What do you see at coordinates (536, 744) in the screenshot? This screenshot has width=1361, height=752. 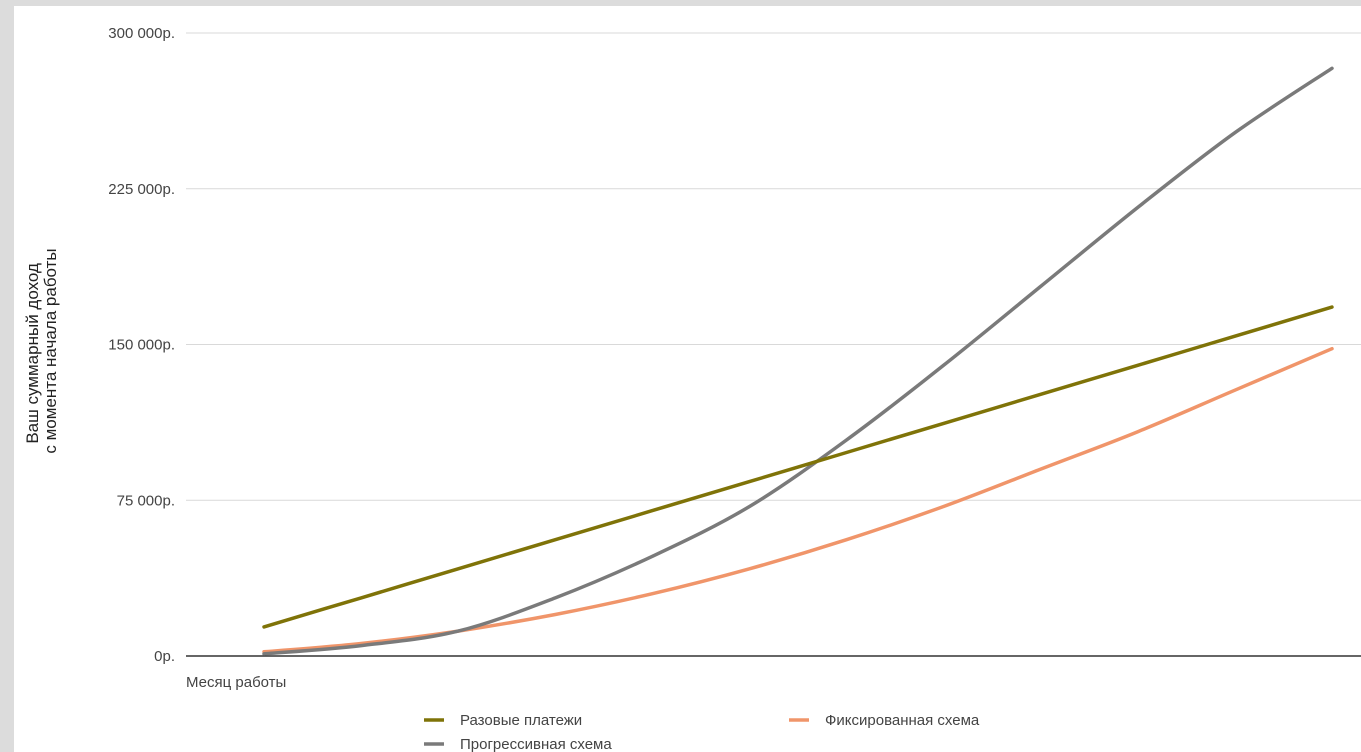 I see `legend-label: Прогрессивная схема` at bounding box center [536, 744].